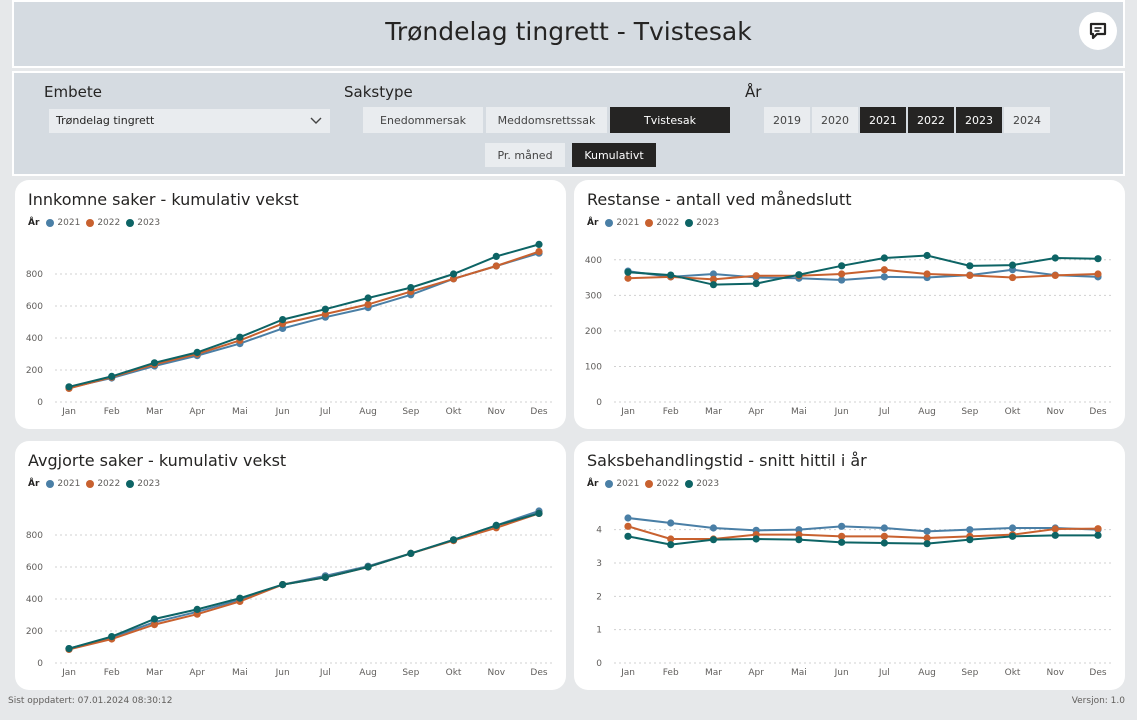 The height and width of the screenshot is (720, 1137). Describe the element at coordinates (1098, 31) in the screenshot. I see `chat-button` at that location.